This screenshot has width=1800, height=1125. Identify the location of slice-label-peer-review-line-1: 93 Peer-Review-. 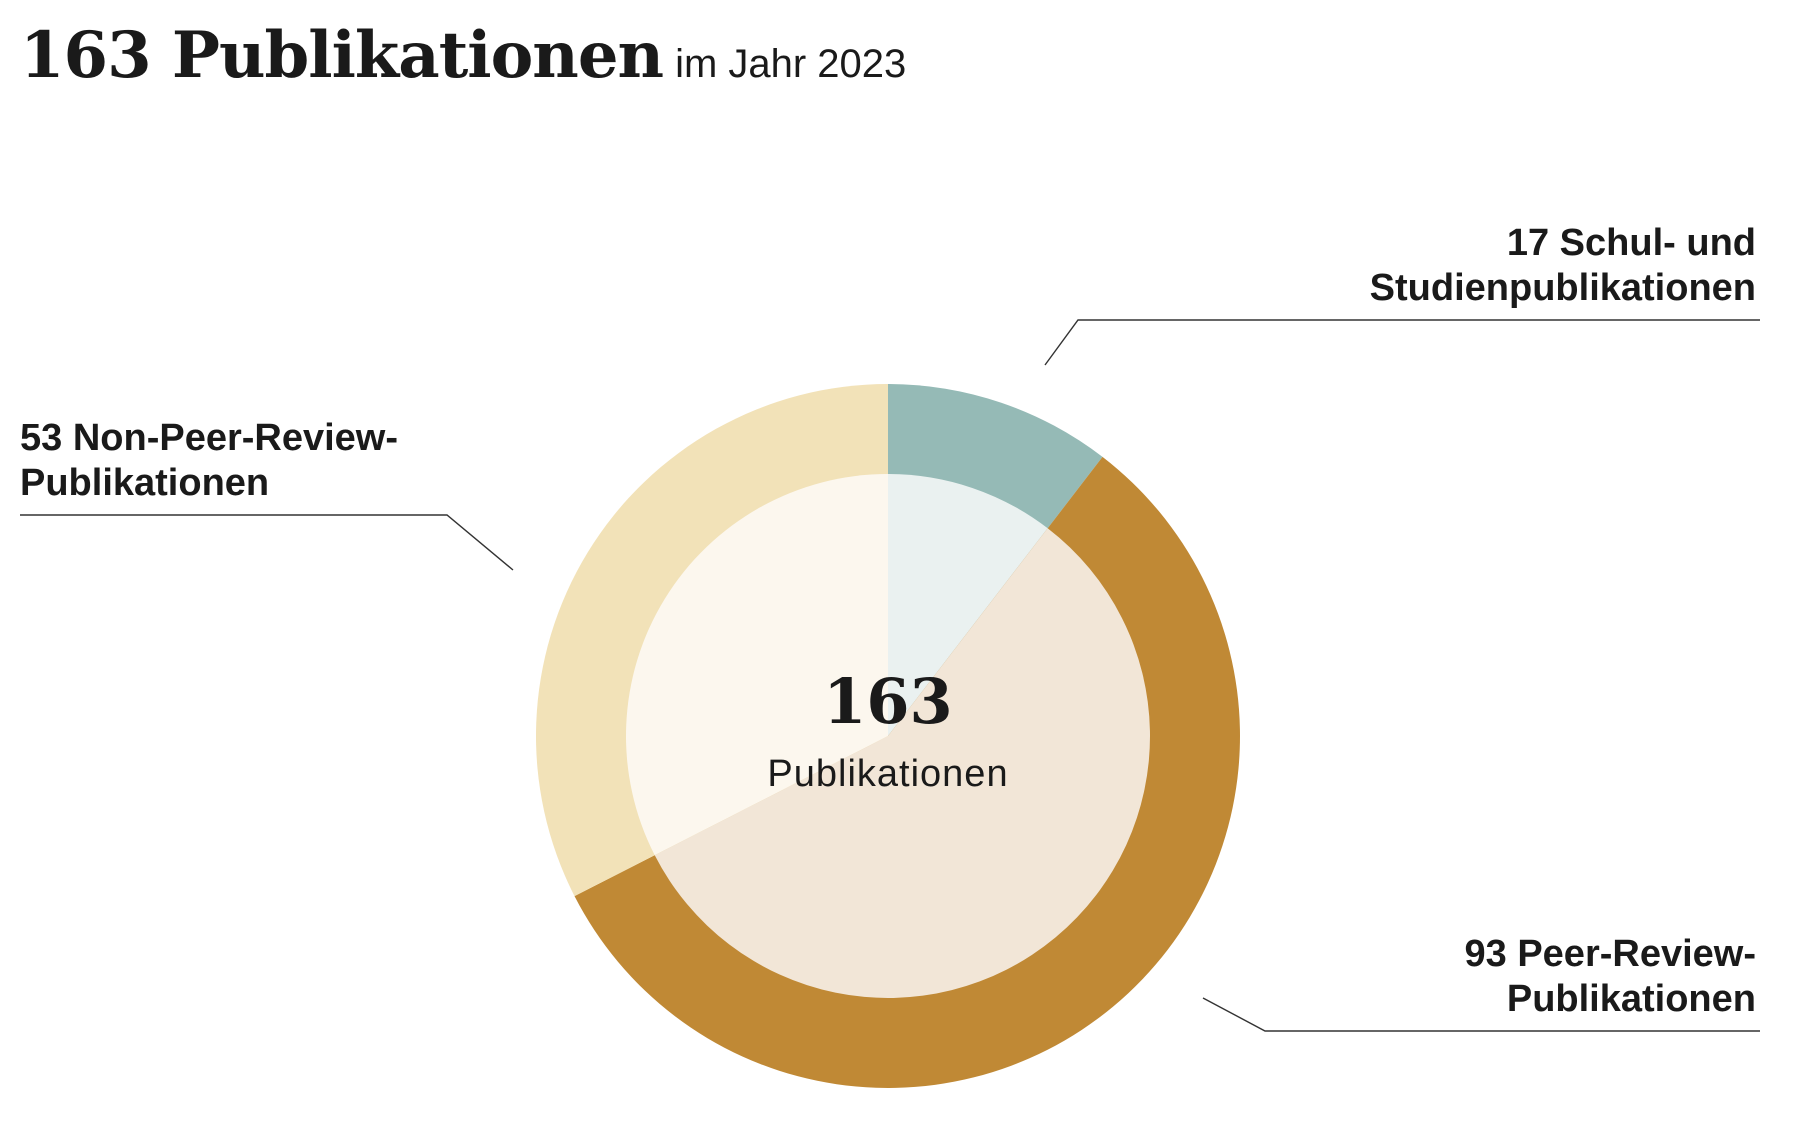
(1611, 954).